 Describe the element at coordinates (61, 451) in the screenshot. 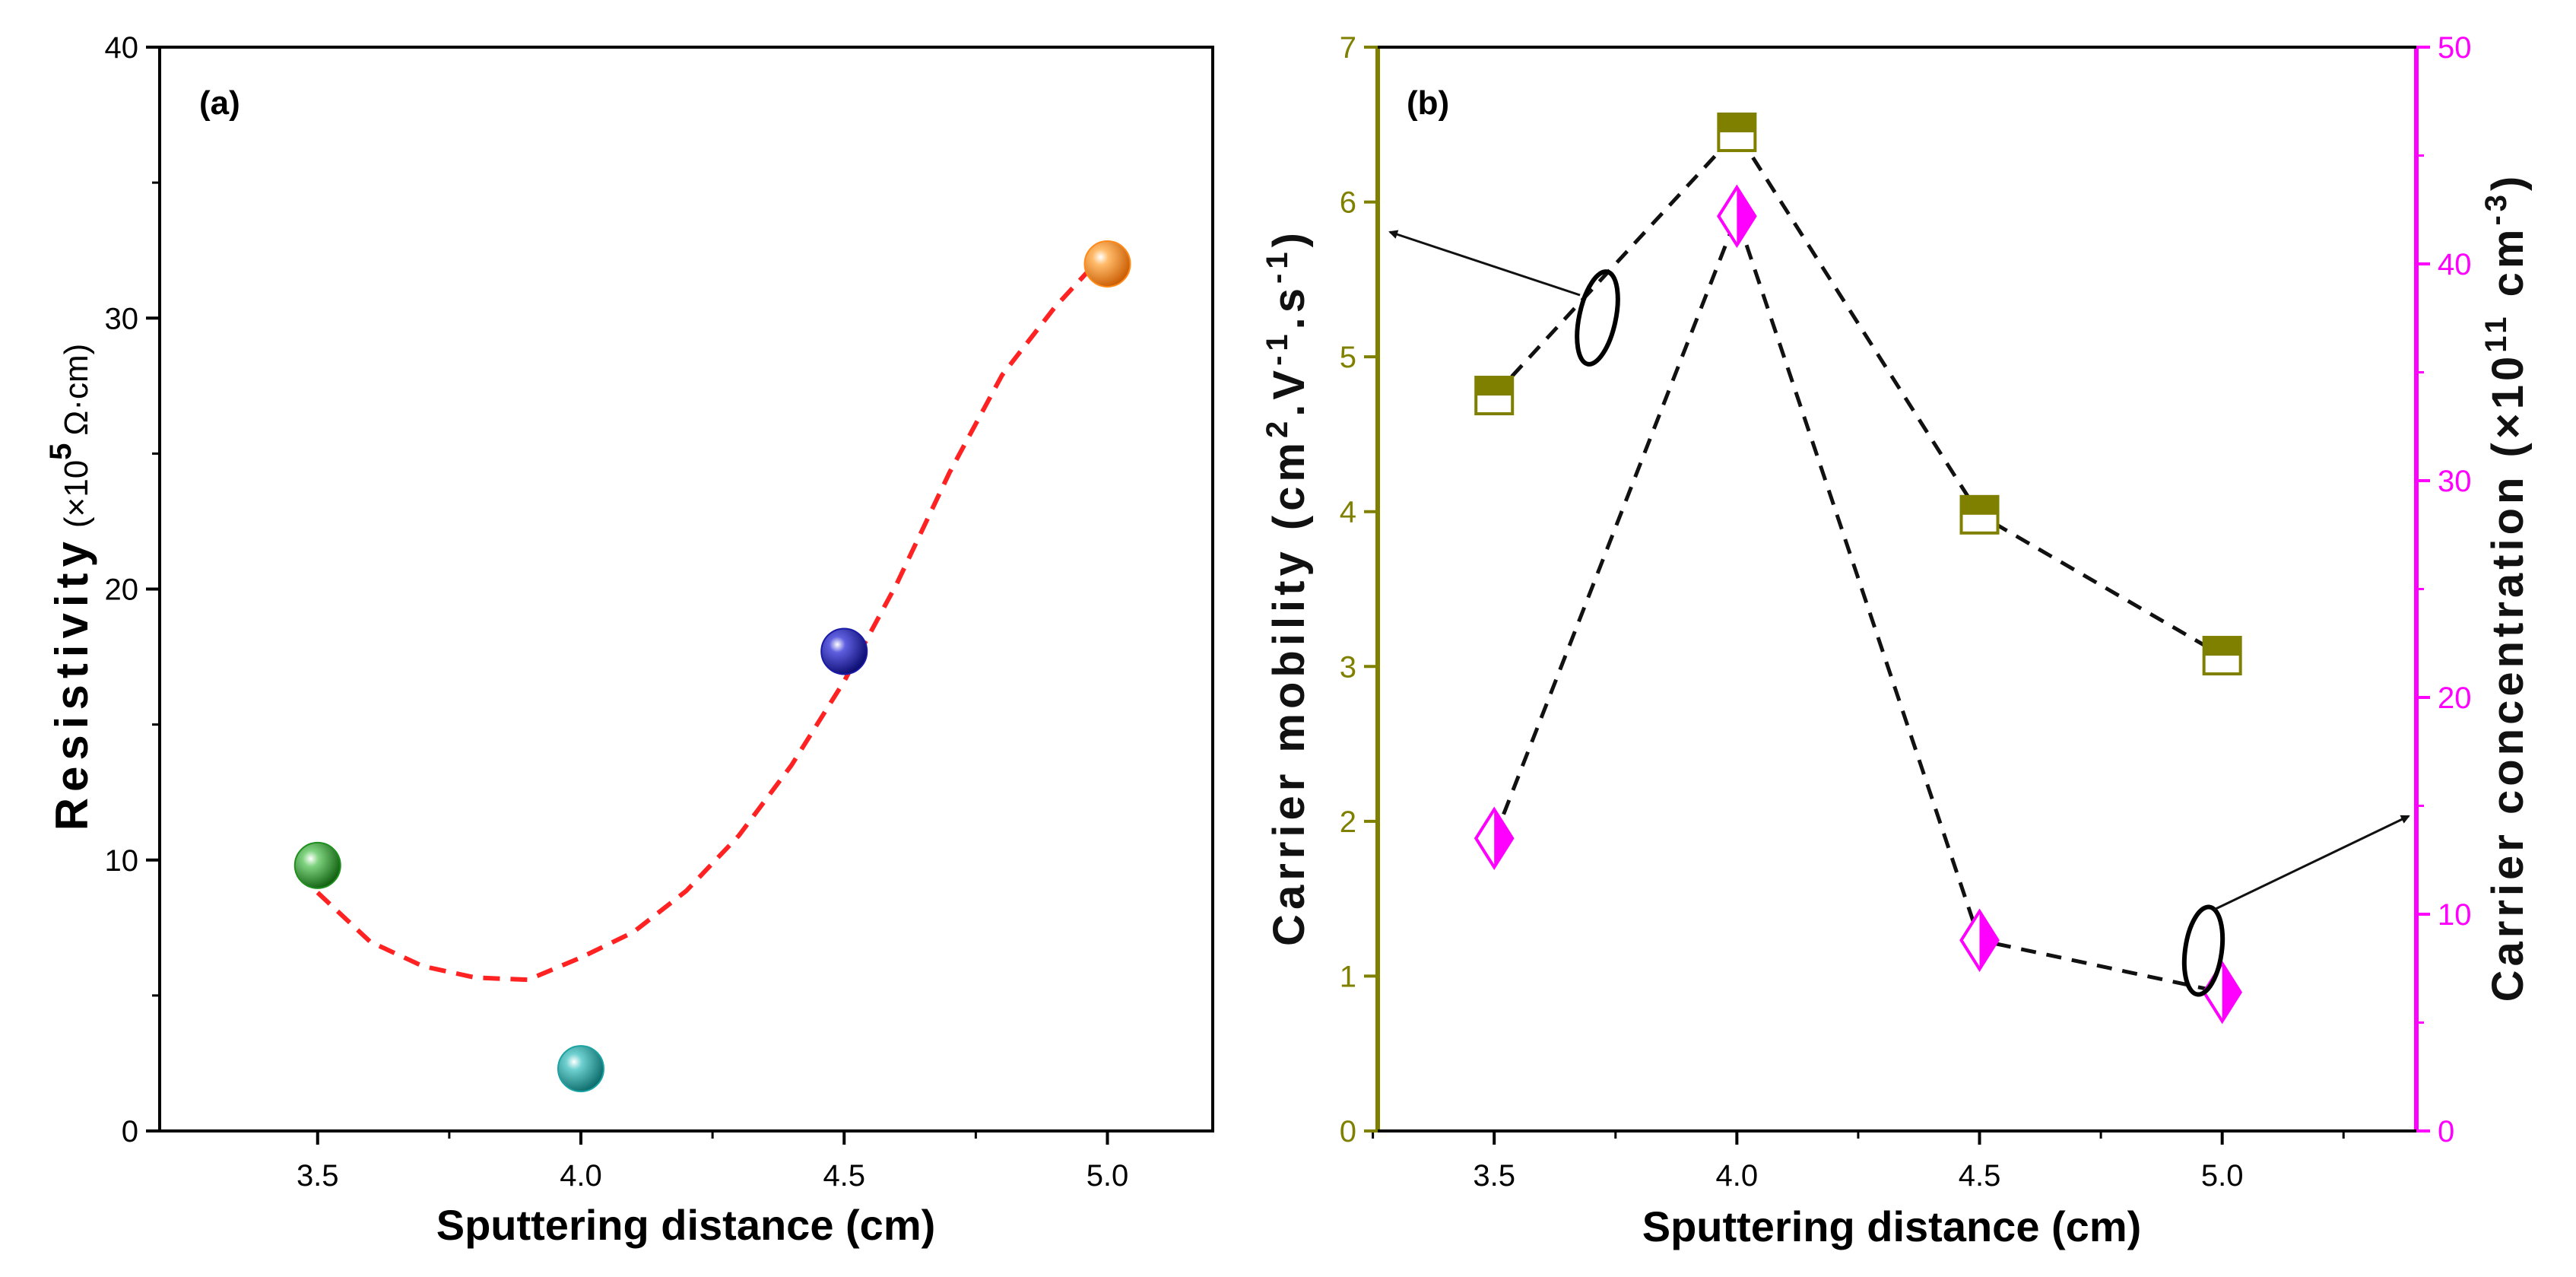

I see `resistivity-unit-exponent: 5` at that location.